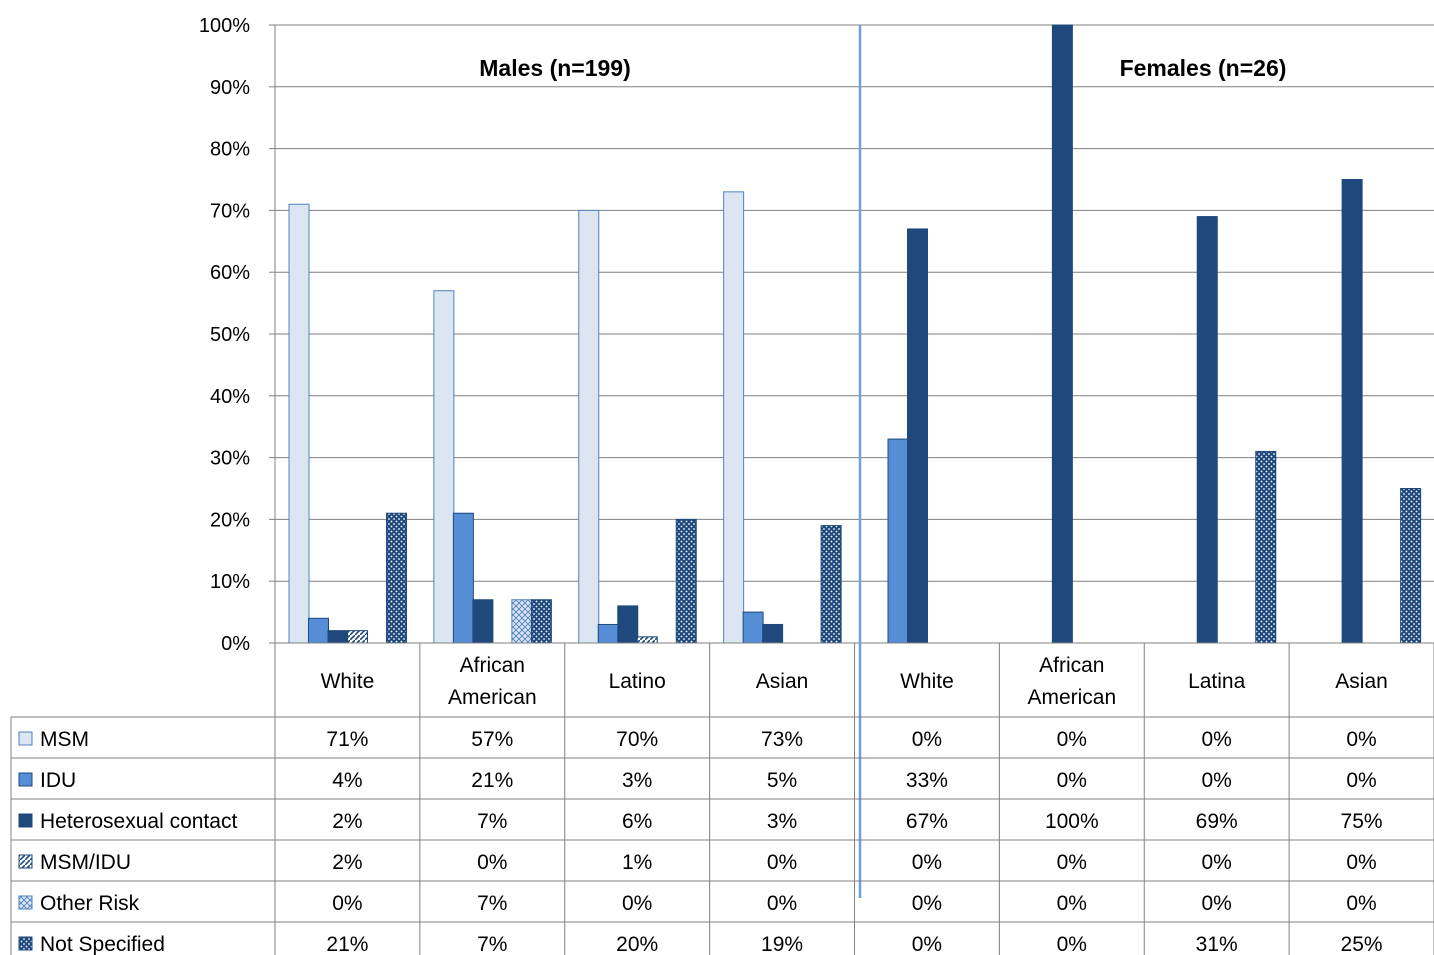 The image size is (1434, 955). I want to click on legend-label: Not Specified, so click(102, 944).